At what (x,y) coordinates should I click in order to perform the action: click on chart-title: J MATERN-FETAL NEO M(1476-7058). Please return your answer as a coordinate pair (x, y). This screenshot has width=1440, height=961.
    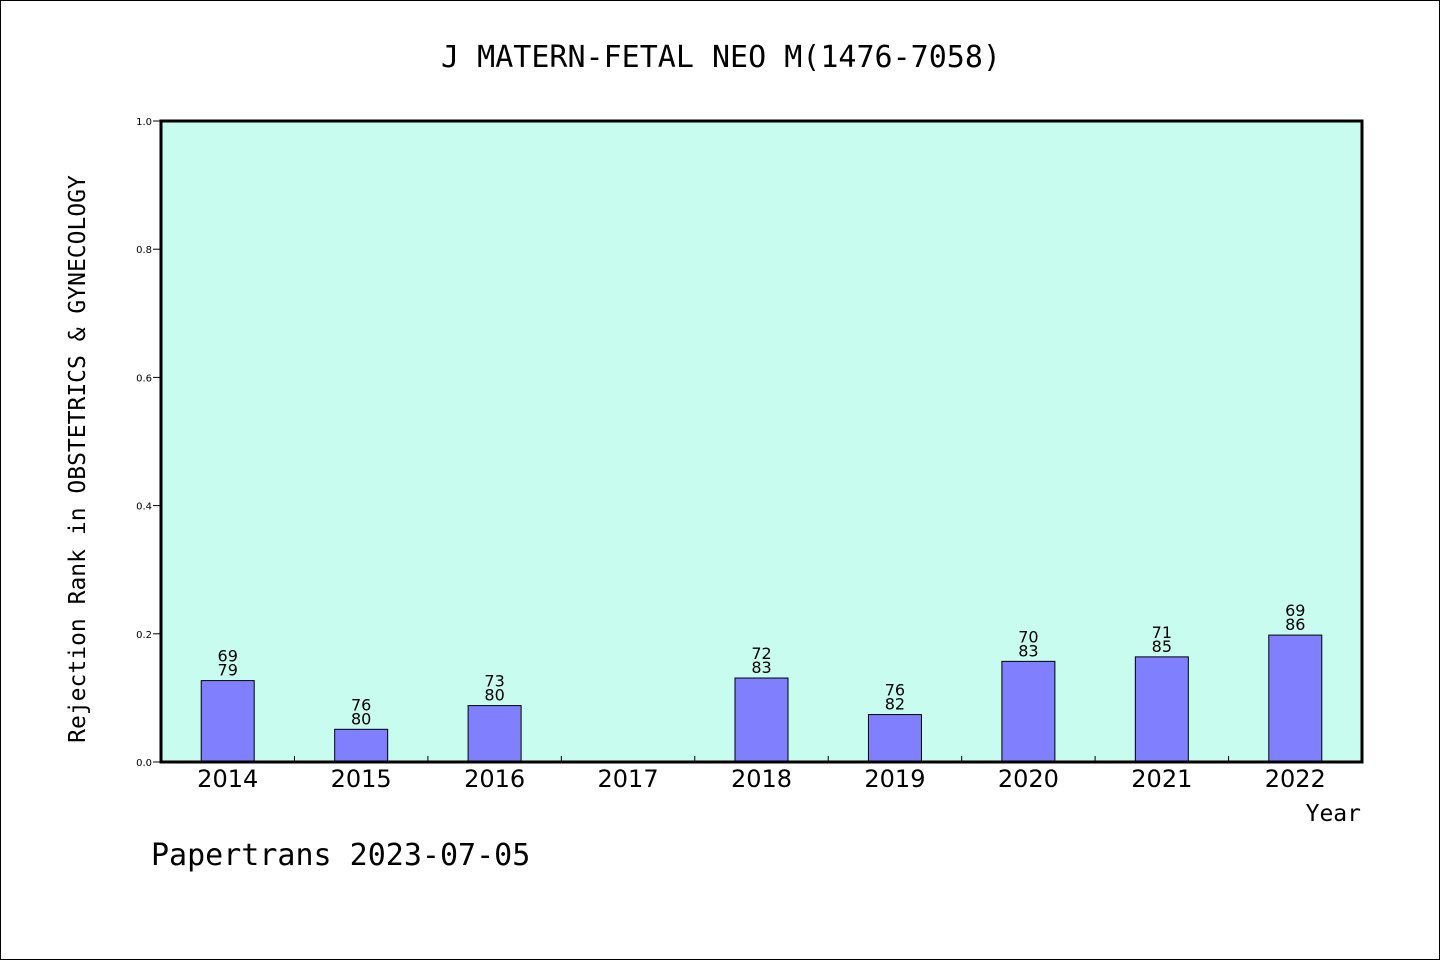
    Looking at the image, I should click on (721, 57).